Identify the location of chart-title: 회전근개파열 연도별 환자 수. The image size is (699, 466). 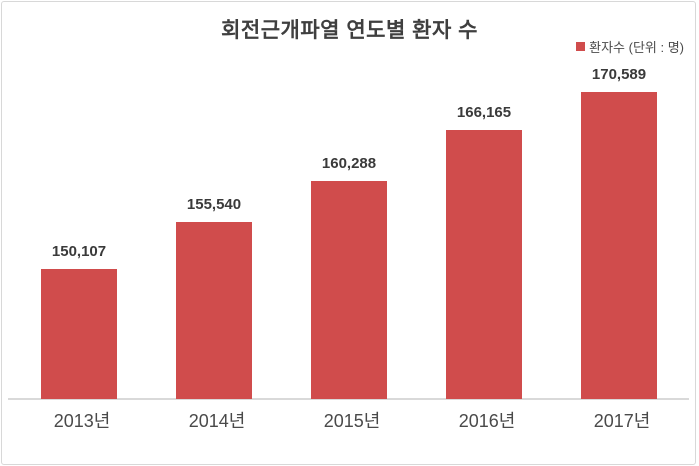
(349, 30).